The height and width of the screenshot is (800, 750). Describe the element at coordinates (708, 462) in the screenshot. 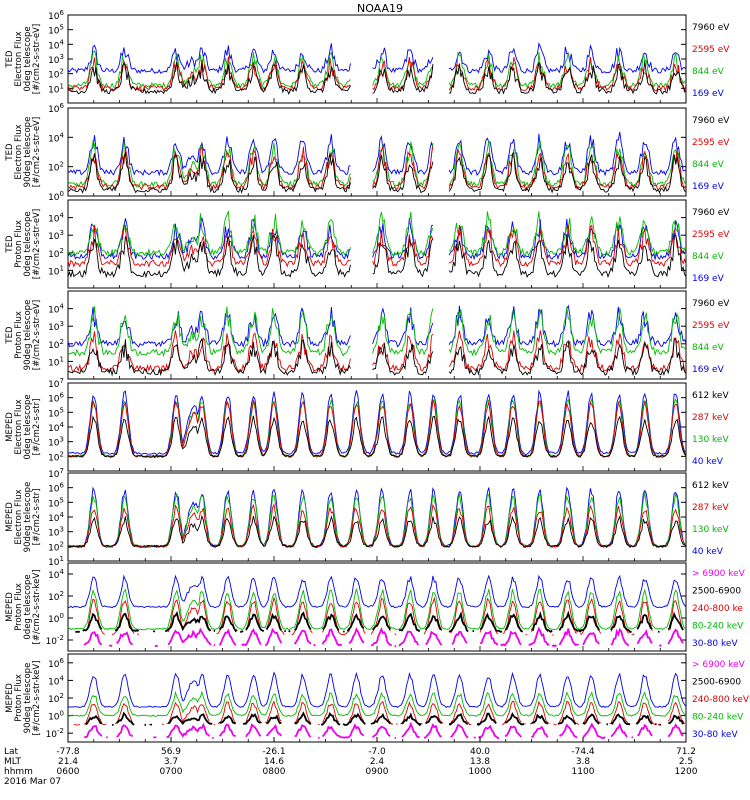

I see `legend-entry: 40 keV` at that location.